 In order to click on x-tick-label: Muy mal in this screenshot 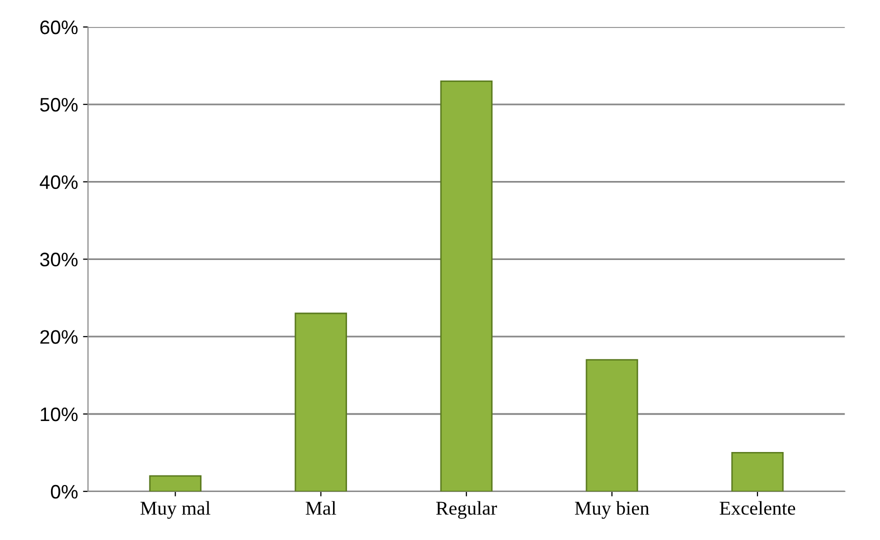, I will do `click(175, 510)`.